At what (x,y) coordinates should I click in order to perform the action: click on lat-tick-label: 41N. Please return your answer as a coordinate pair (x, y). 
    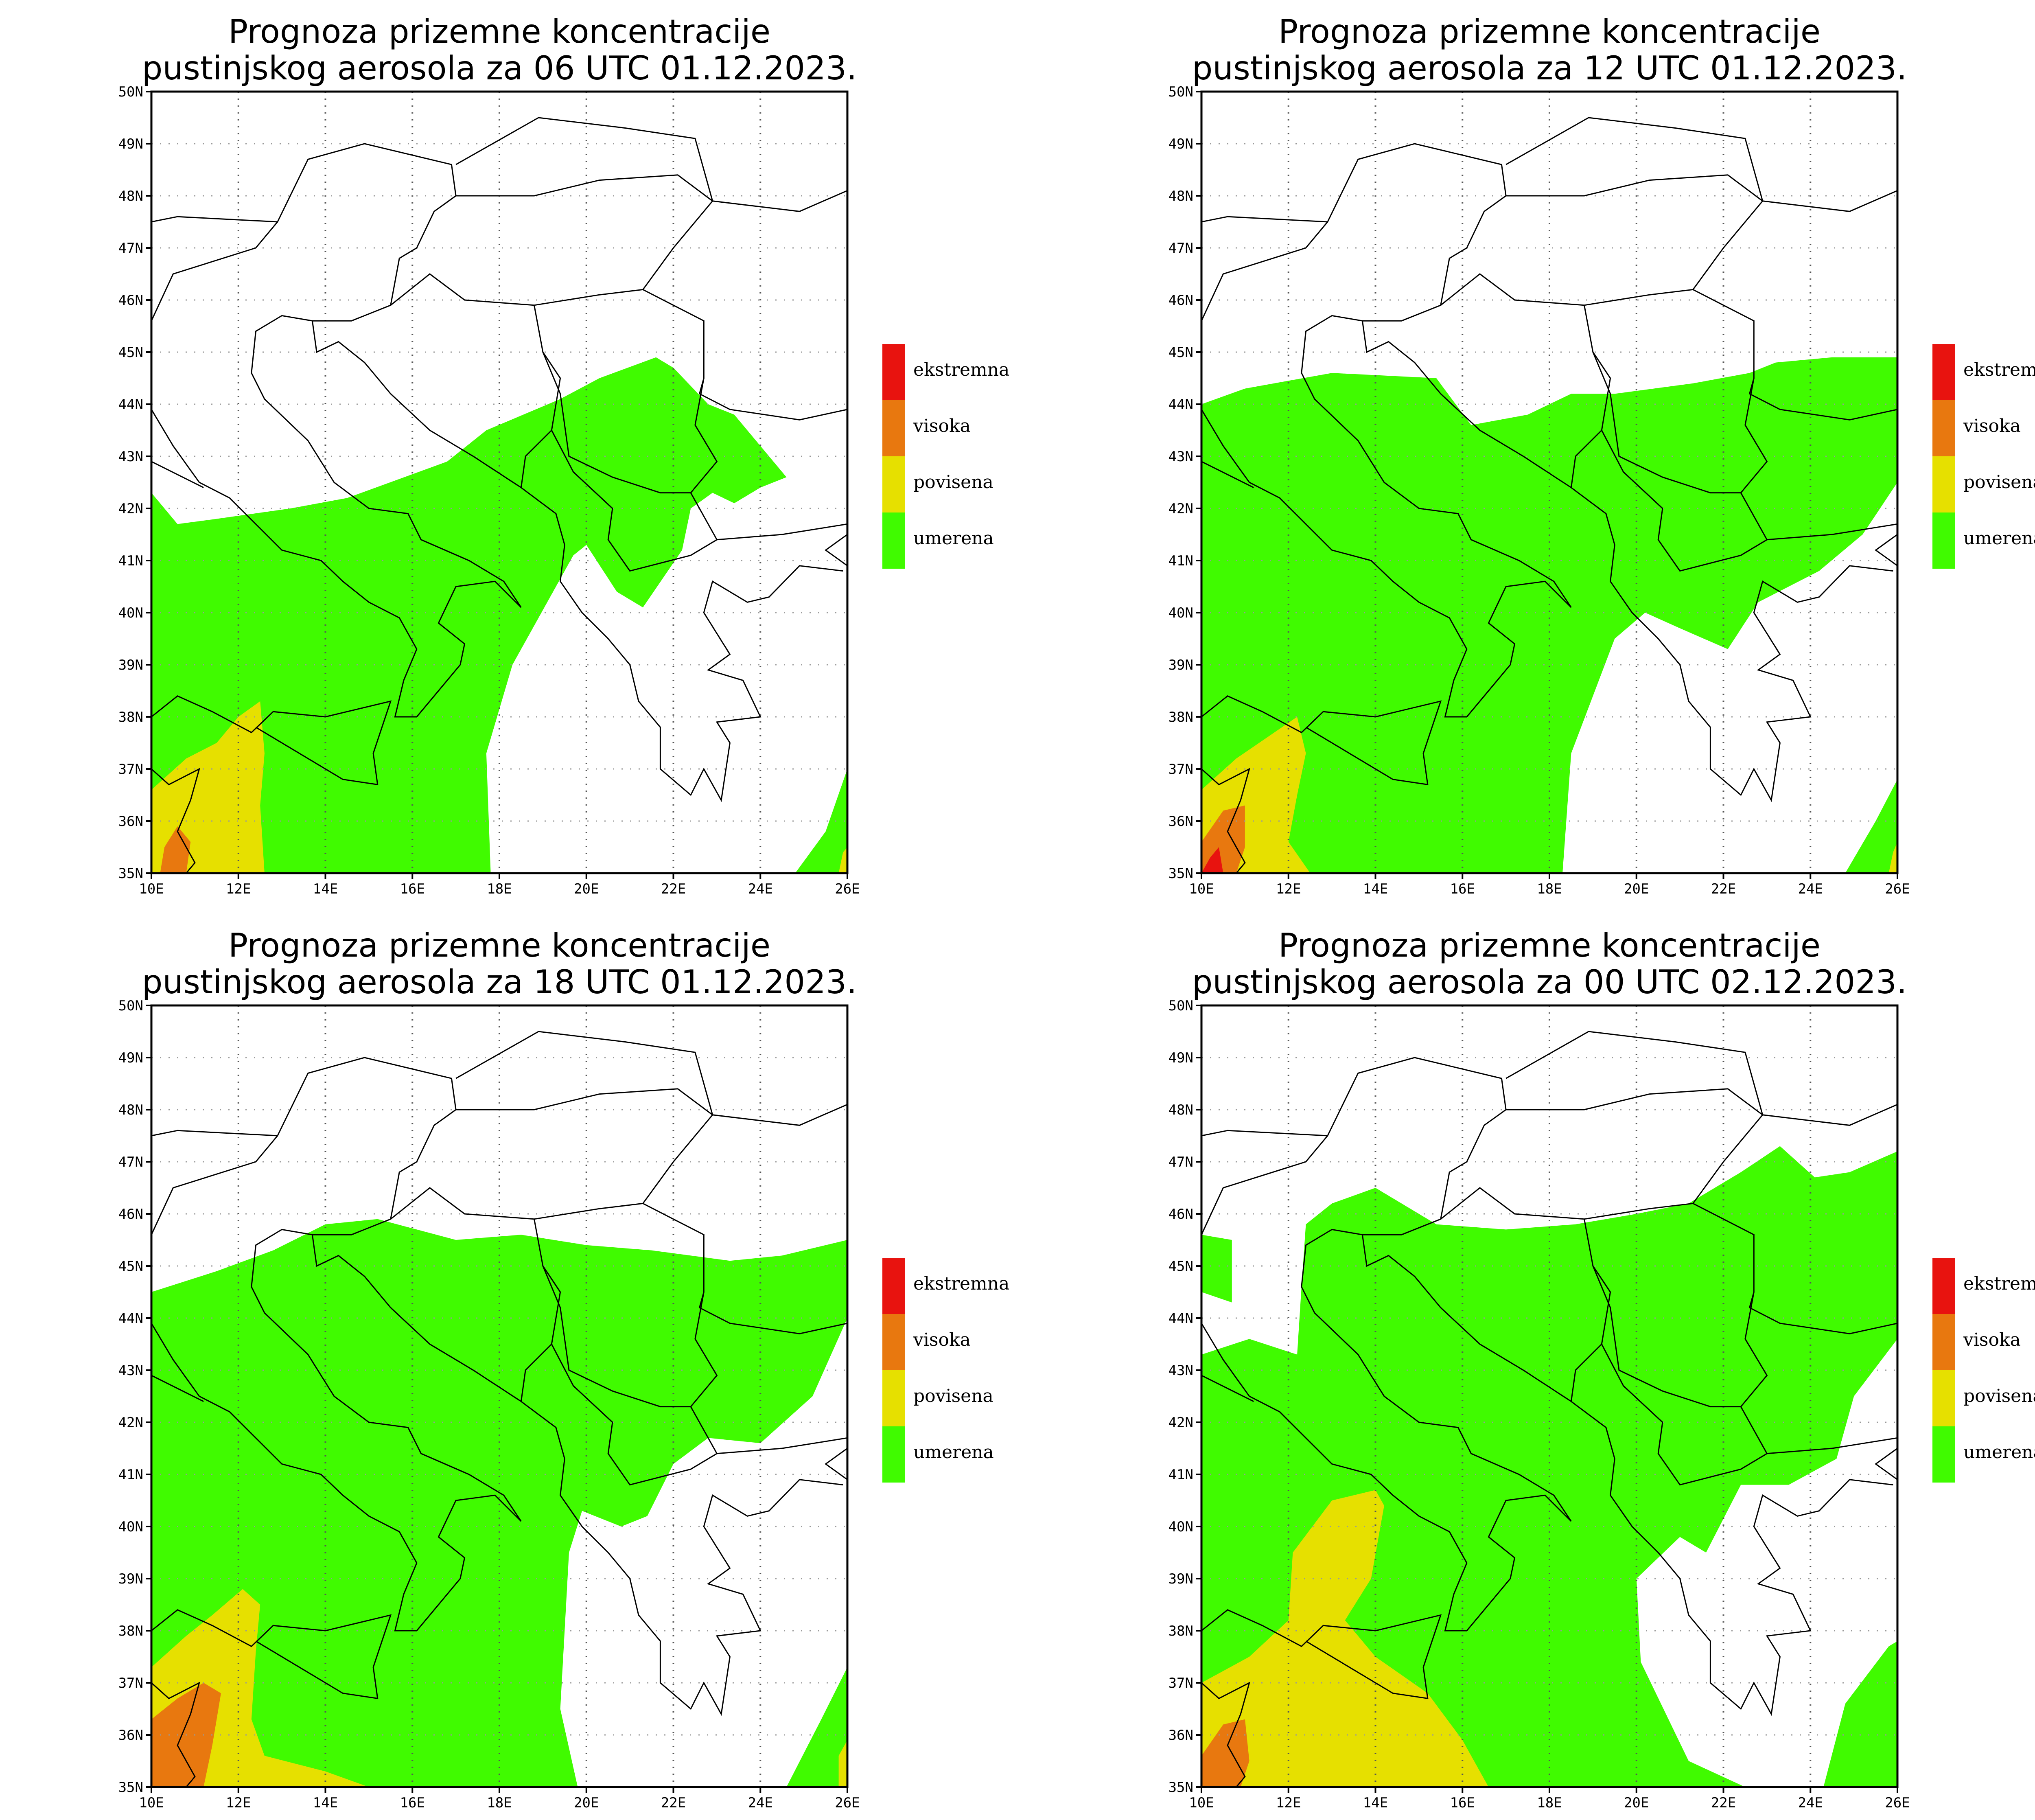
    Looking at the image, I should click on (1180, 561).